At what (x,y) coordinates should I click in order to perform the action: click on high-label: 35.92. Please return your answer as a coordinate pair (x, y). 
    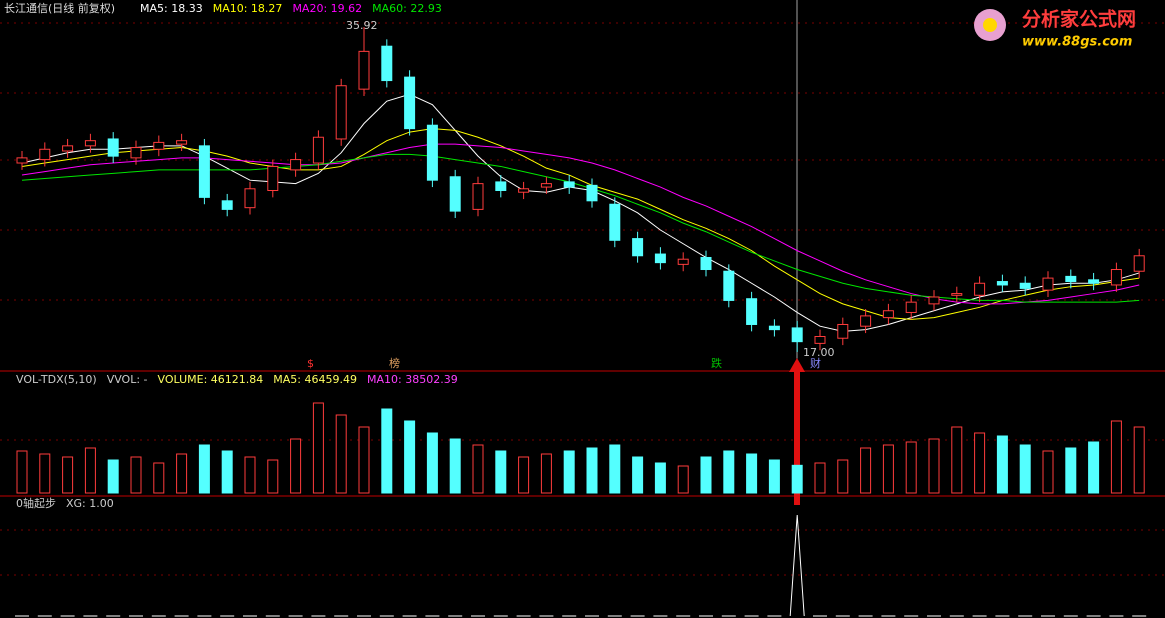
    Looking at the image, I should click on (362, 25).